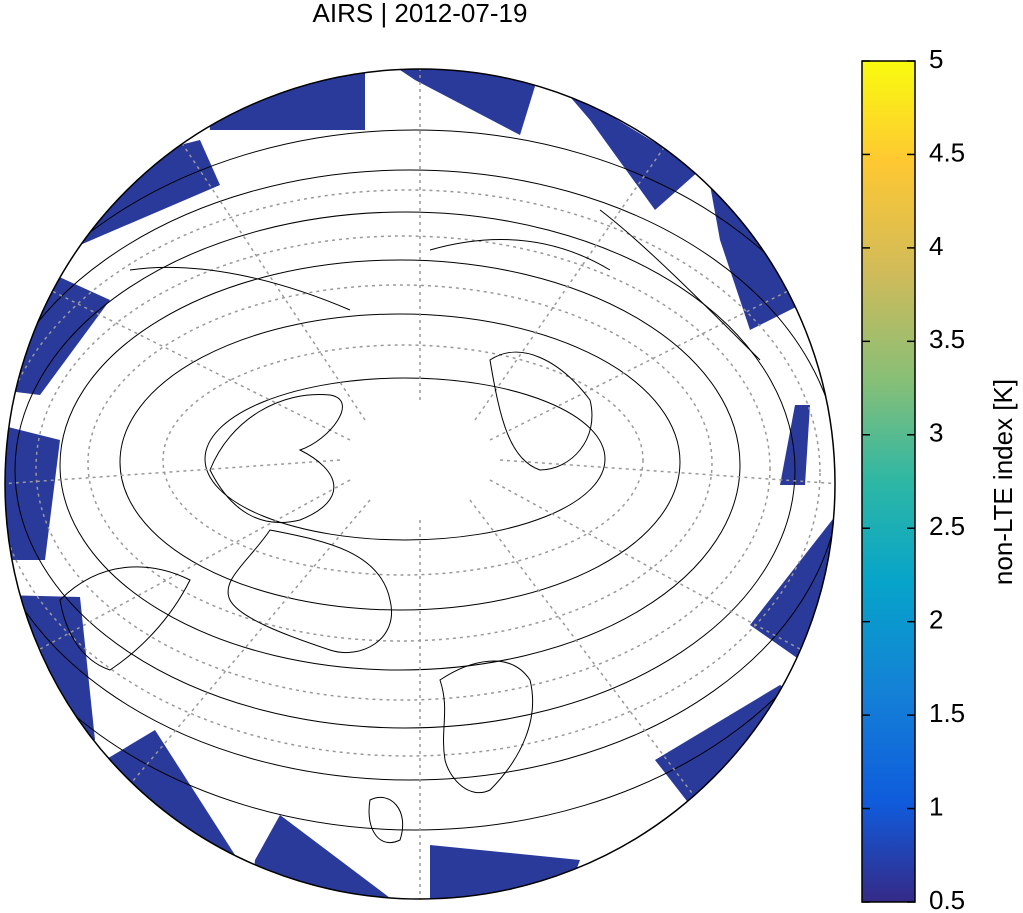  Describe the element at coordinates (936, 433) in the screenshot. I see `colorbar-tick-label: 3` at that location.